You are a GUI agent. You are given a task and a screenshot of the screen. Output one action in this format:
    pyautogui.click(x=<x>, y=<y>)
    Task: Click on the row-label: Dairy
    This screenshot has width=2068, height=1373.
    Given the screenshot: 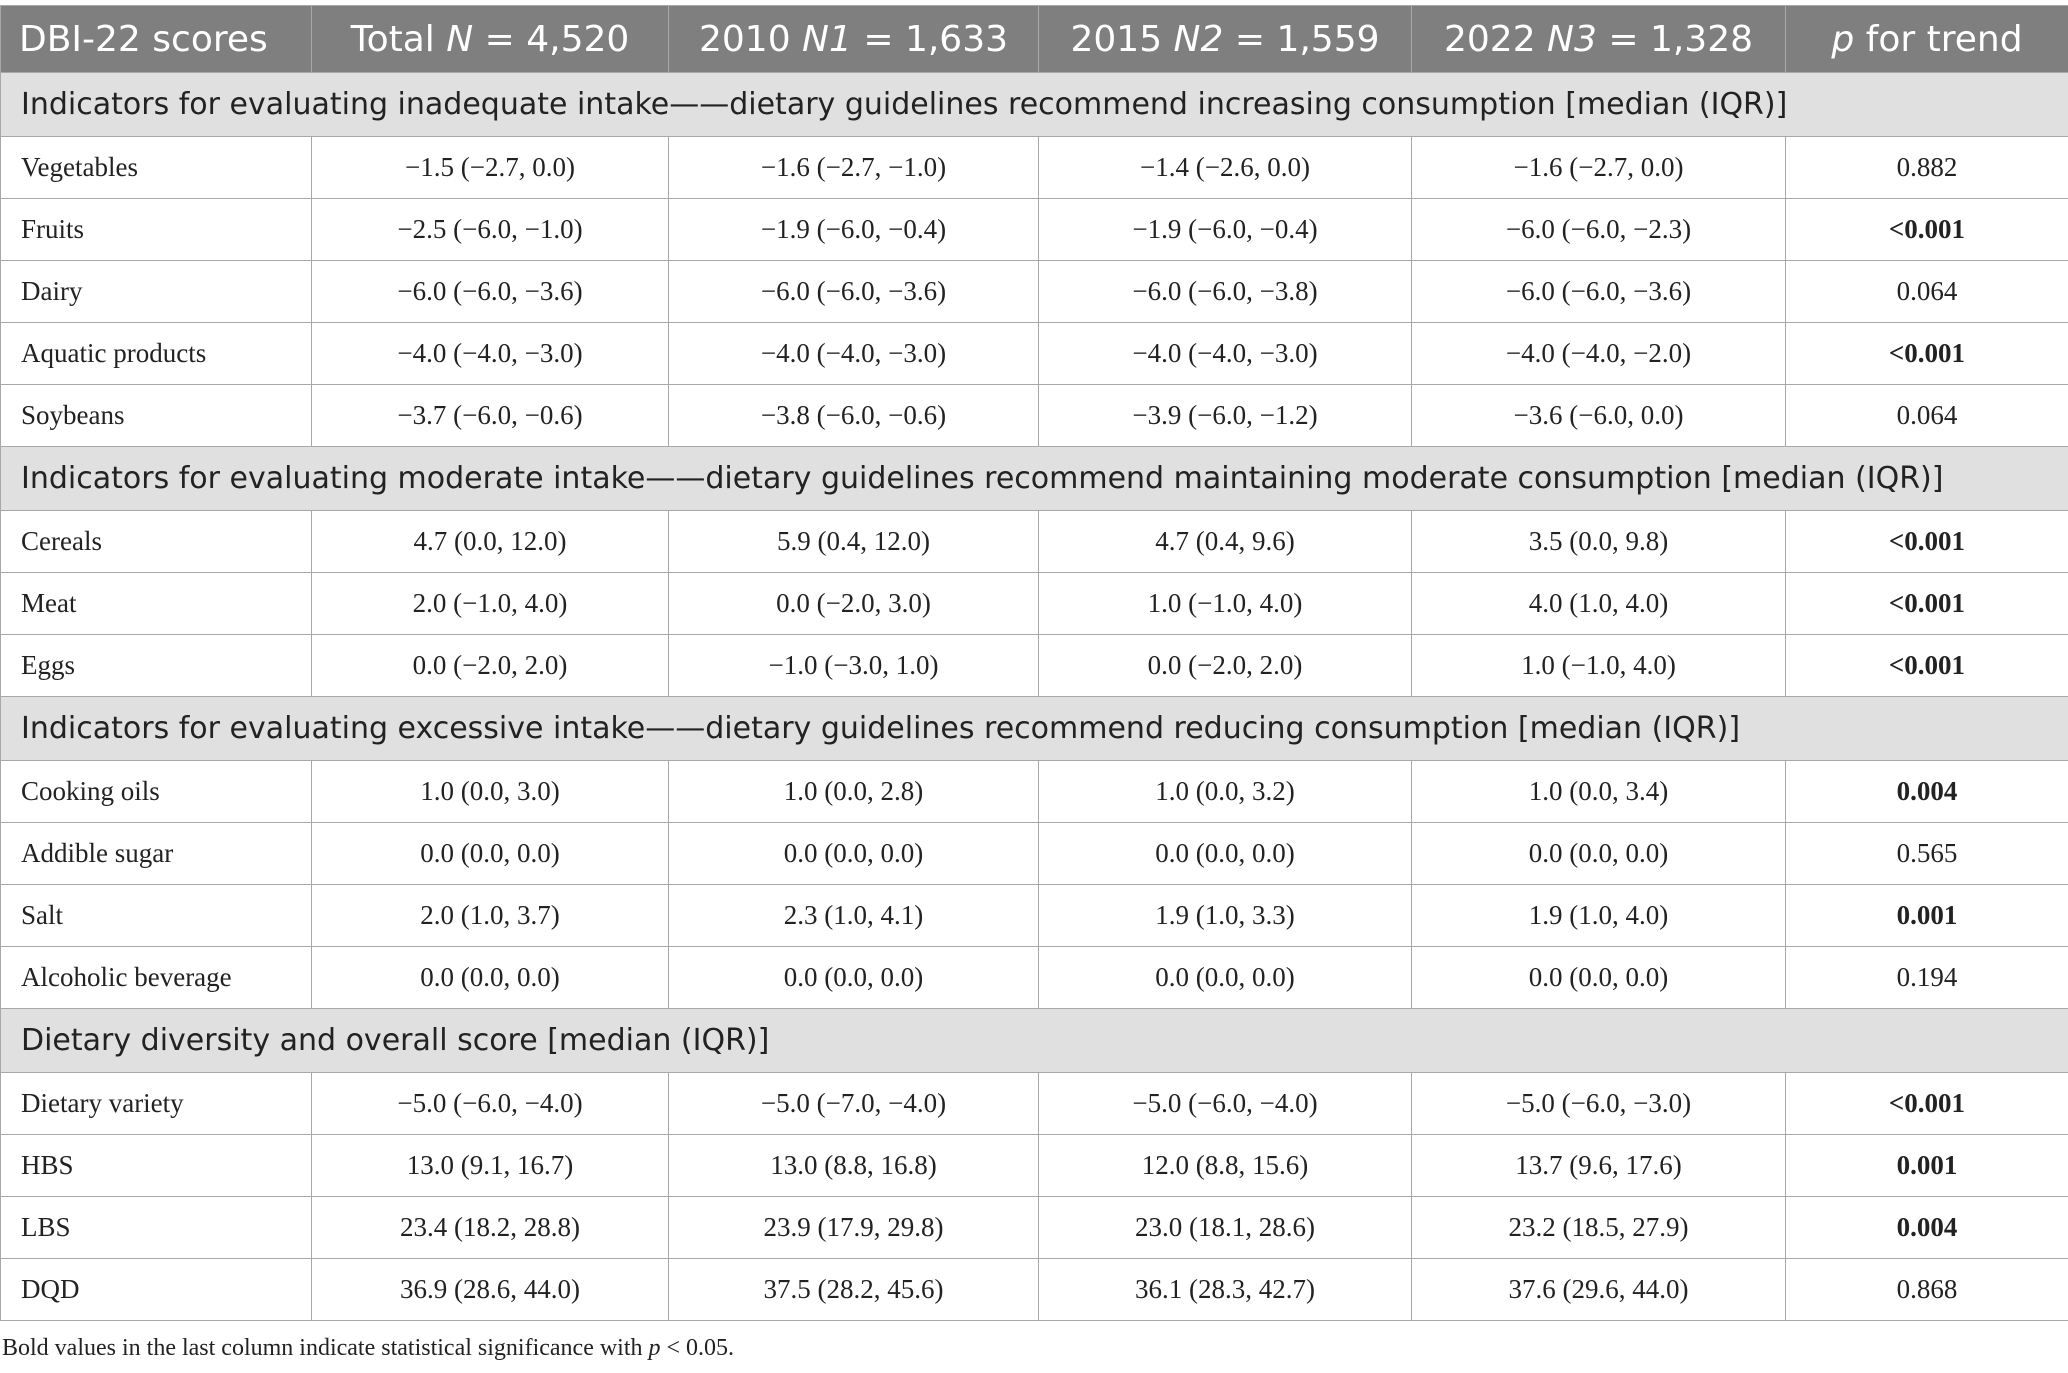 What is the action you would take?
    pyautogui.click(x=156, y=291)
    